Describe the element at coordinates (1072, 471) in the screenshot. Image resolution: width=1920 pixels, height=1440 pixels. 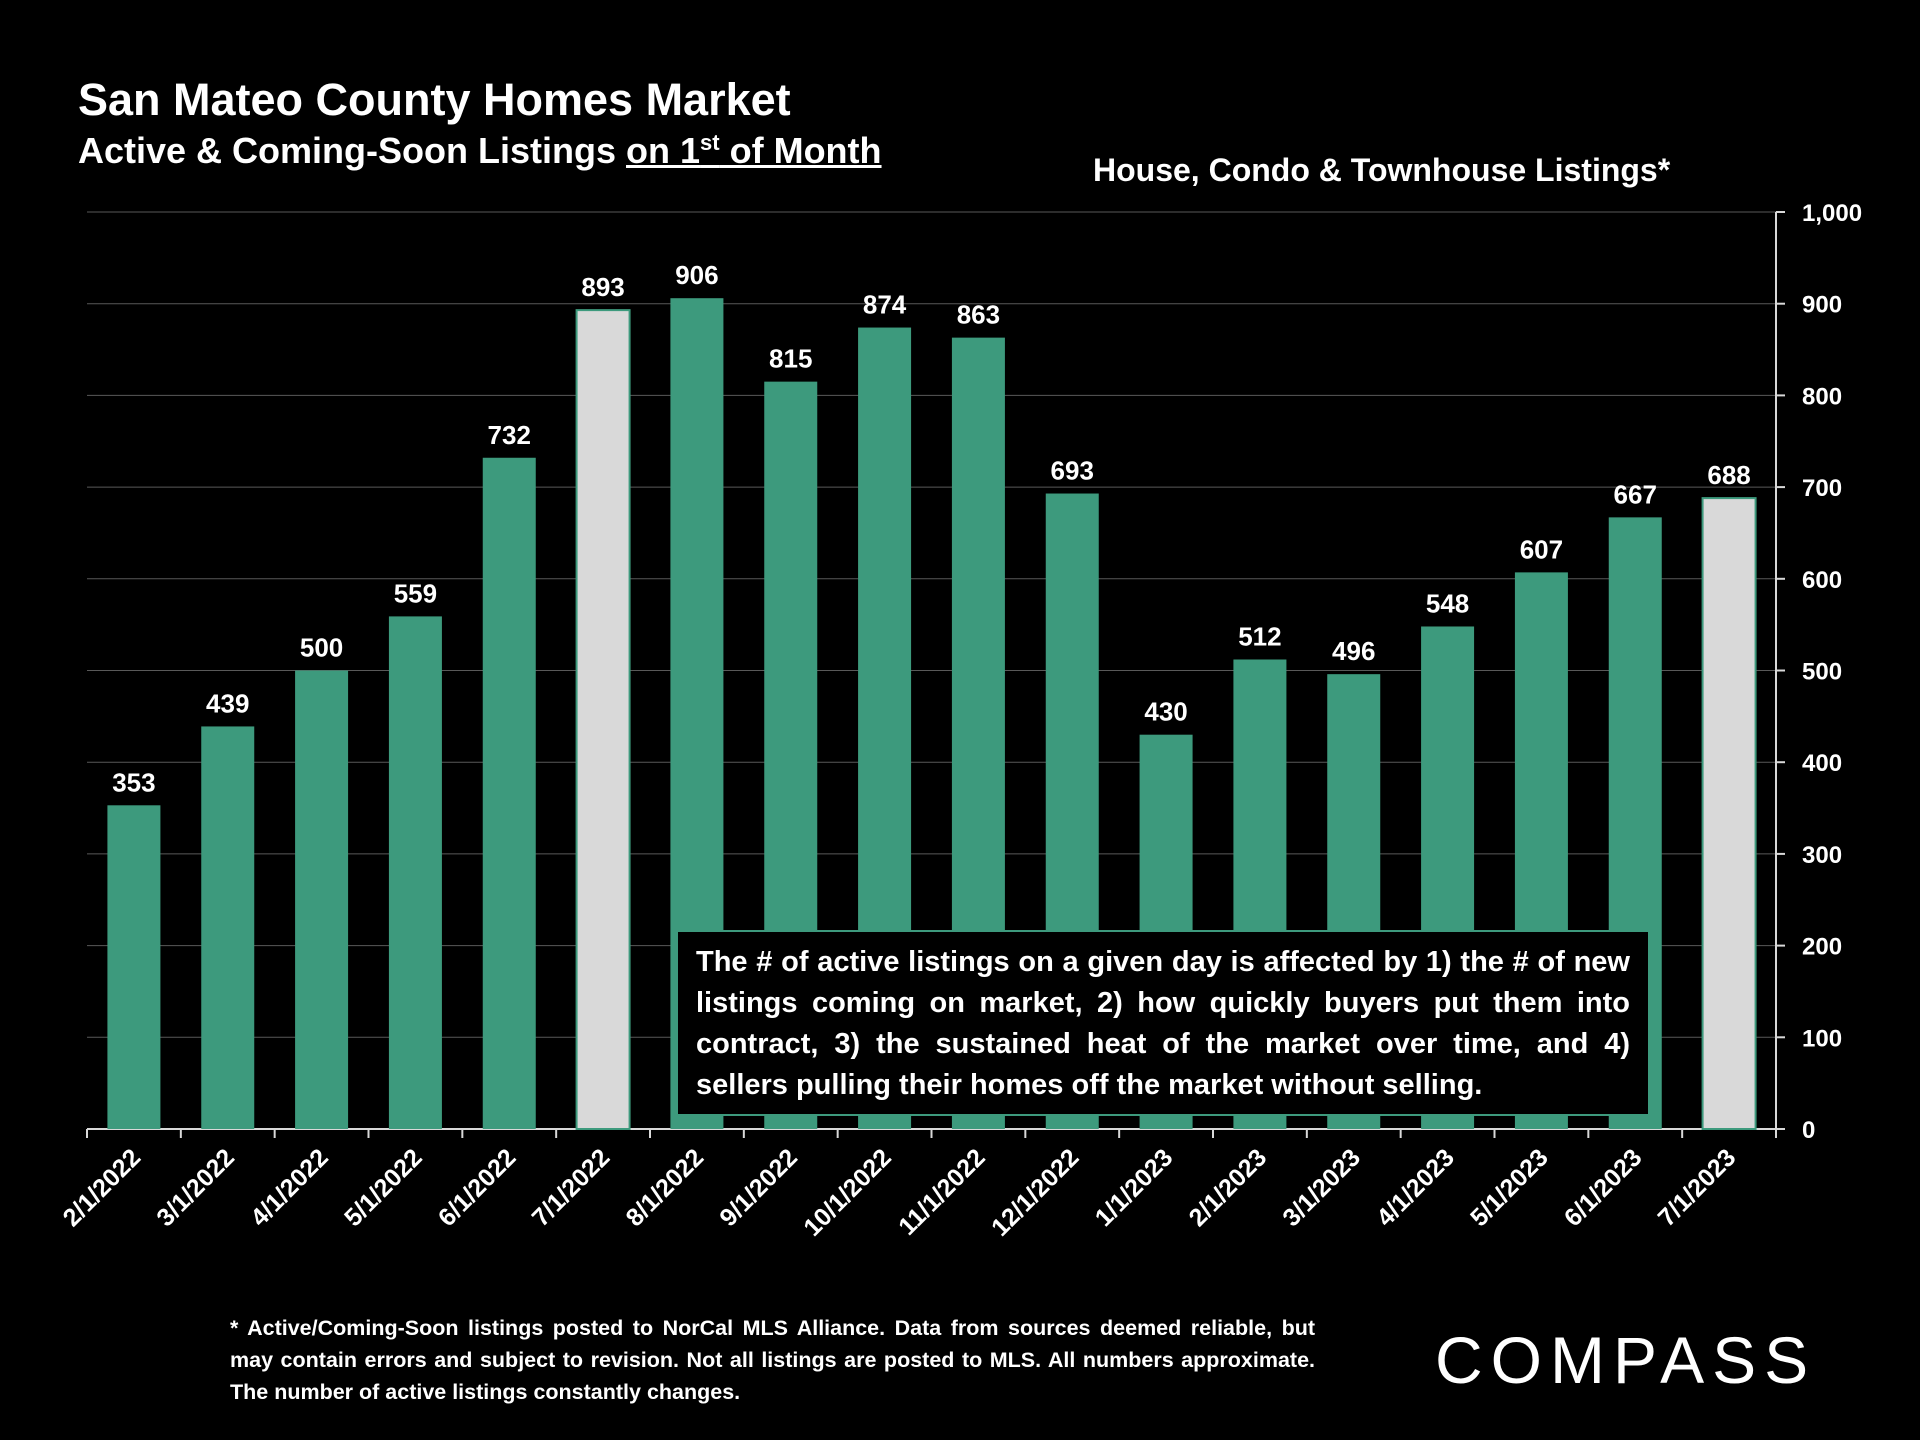
I see `data-label: 693` at that location.